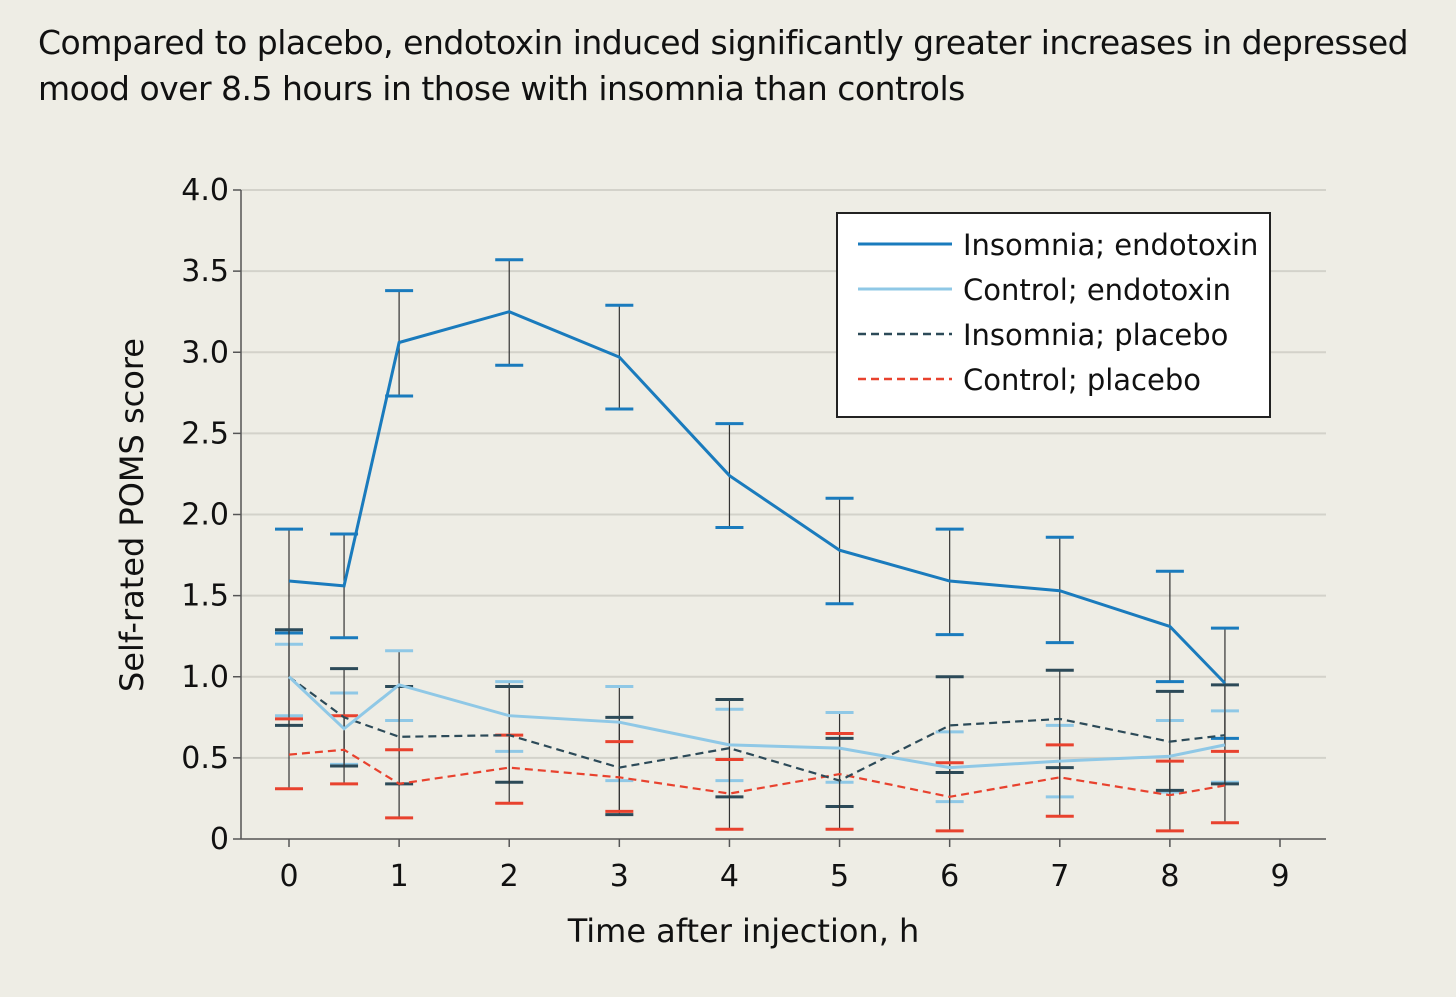  I want to click on series-line-control-endotoxin, so click(756, 722).